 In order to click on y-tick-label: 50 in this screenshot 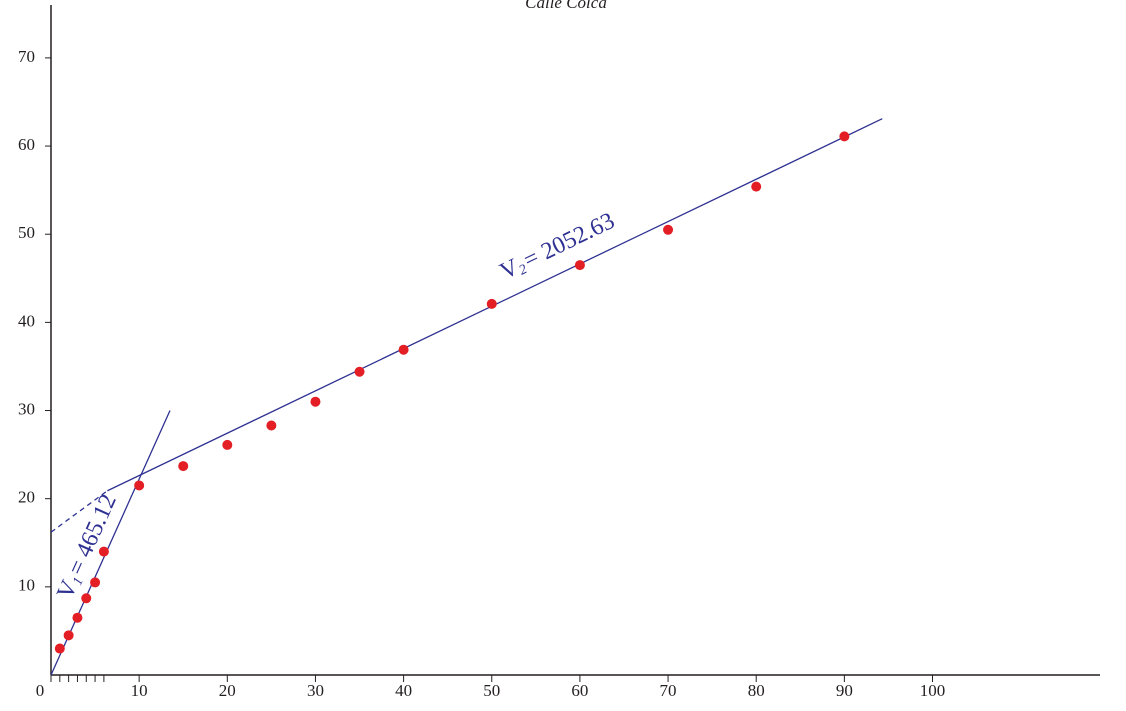, I will do `click(26, 232)`.